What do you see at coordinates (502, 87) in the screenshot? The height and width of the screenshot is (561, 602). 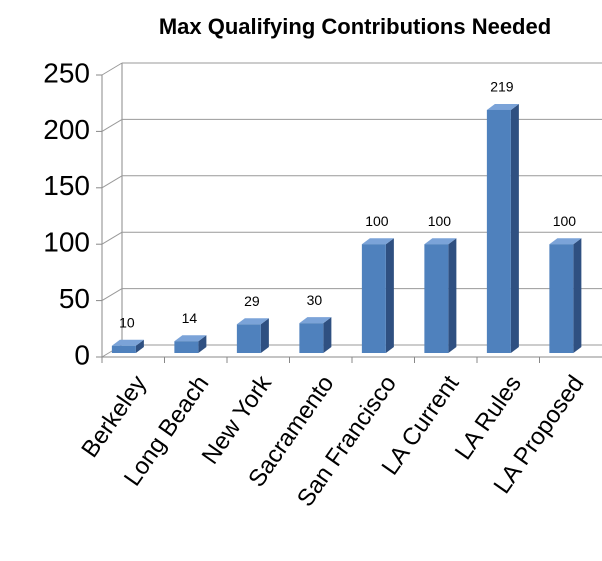 I see `data-label: 219` at bounding box center [502, 87].